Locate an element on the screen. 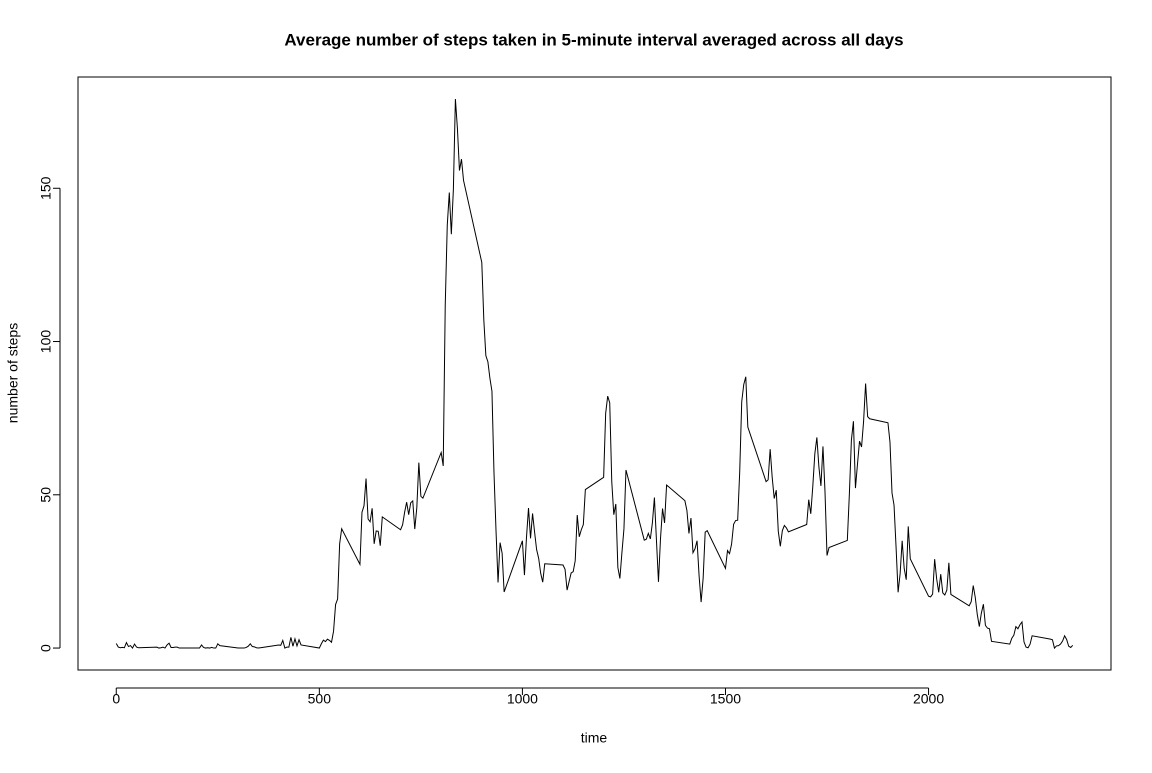 Image resolution: width=1152 pixels, height=773 pixels. y-tick-label: 150 is located at coordinates (46, 188).